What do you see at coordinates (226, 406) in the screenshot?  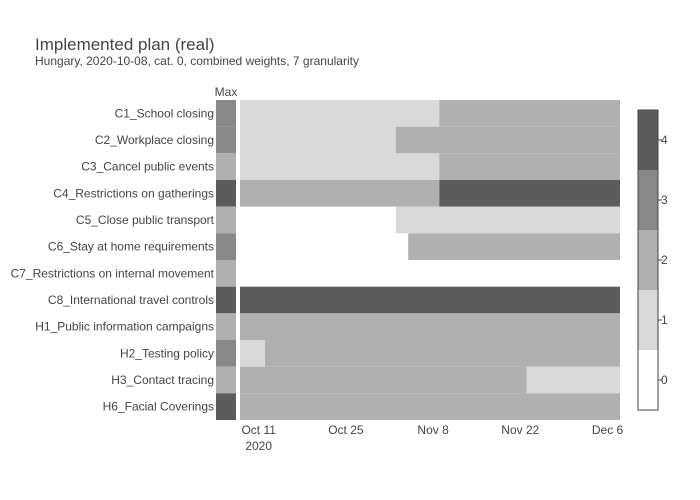 I see `max-cell-h6-facial-coverings` at bounding box center [226, 406].